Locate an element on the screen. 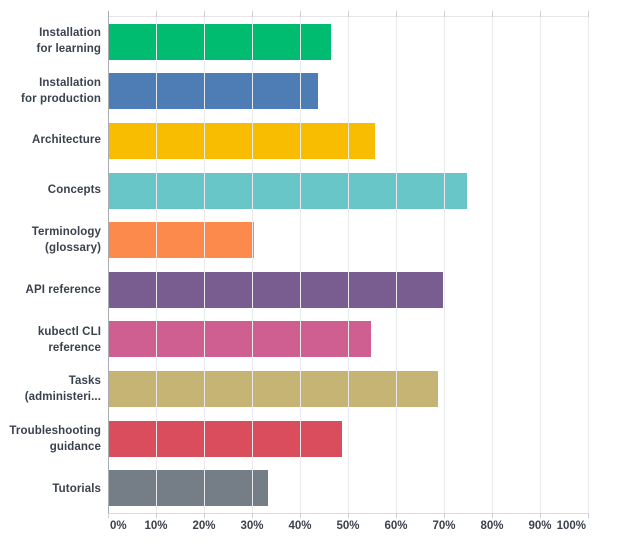  x-axis-labels: 0% 10% 20% 30% 40% 50% 60% 70% 80% 90% 100% is located at coordinates (348, 530).